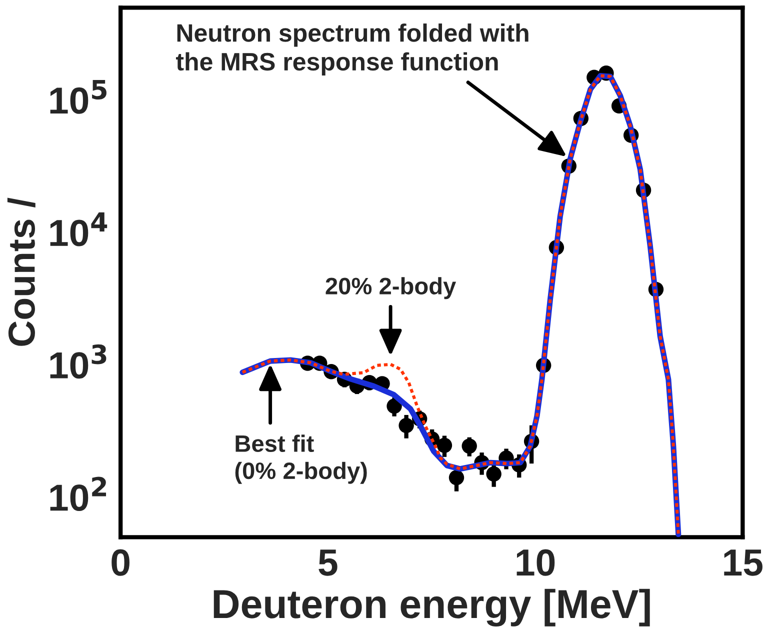 The image size is (768, 638). I want to click on y-tick-label: 10$^{5}$, so click(78, 97).